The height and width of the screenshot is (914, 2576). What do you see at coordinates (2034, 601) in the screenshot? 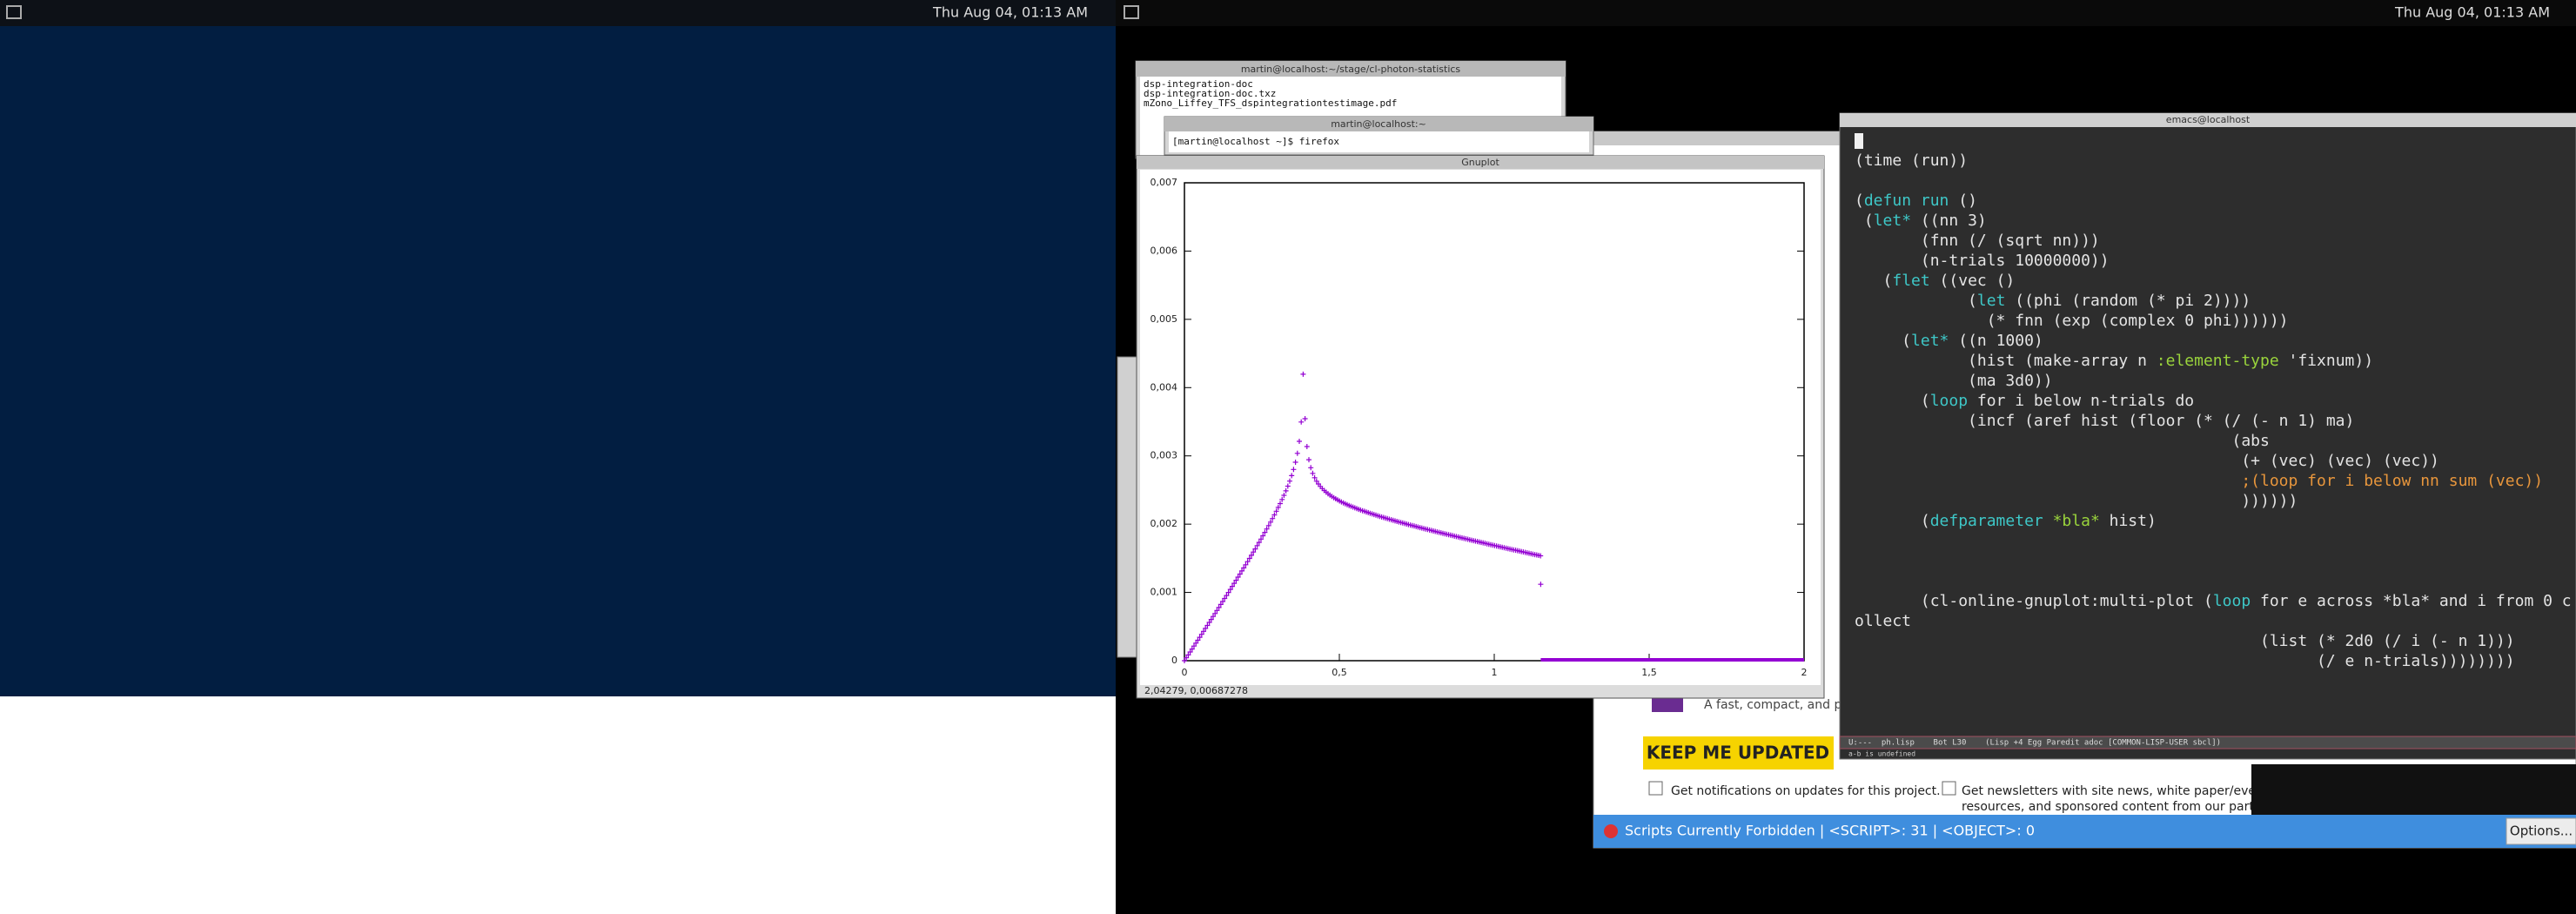
I see `code-token: (cl-online-gnuplot:multi-plot (` at bounding box center [2034, 601].